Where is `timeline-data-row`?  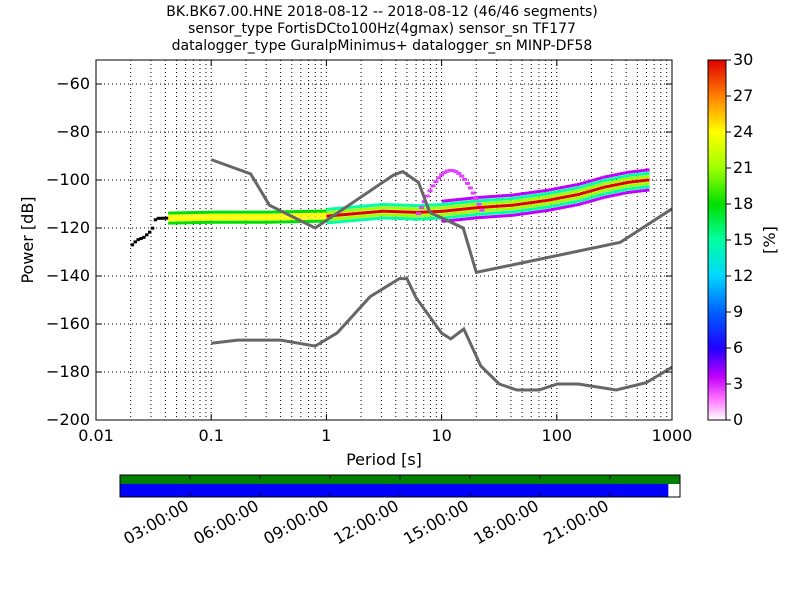 timeline-data-row is located at coordinates (400, 479).